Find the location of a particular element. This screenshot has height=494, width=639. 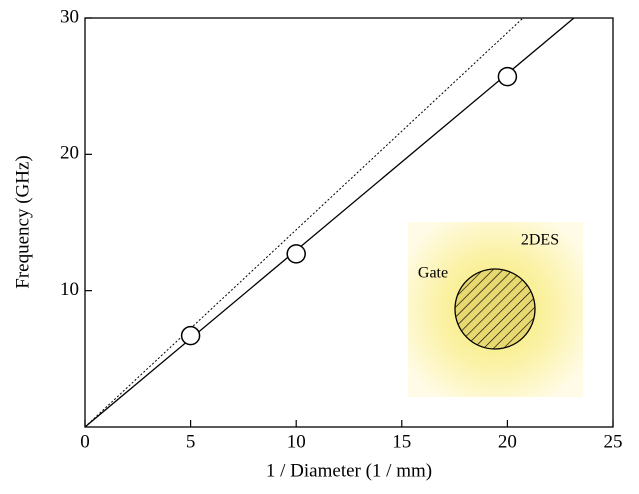

y-tick-label: 10 is located at coordinates (69, 289).